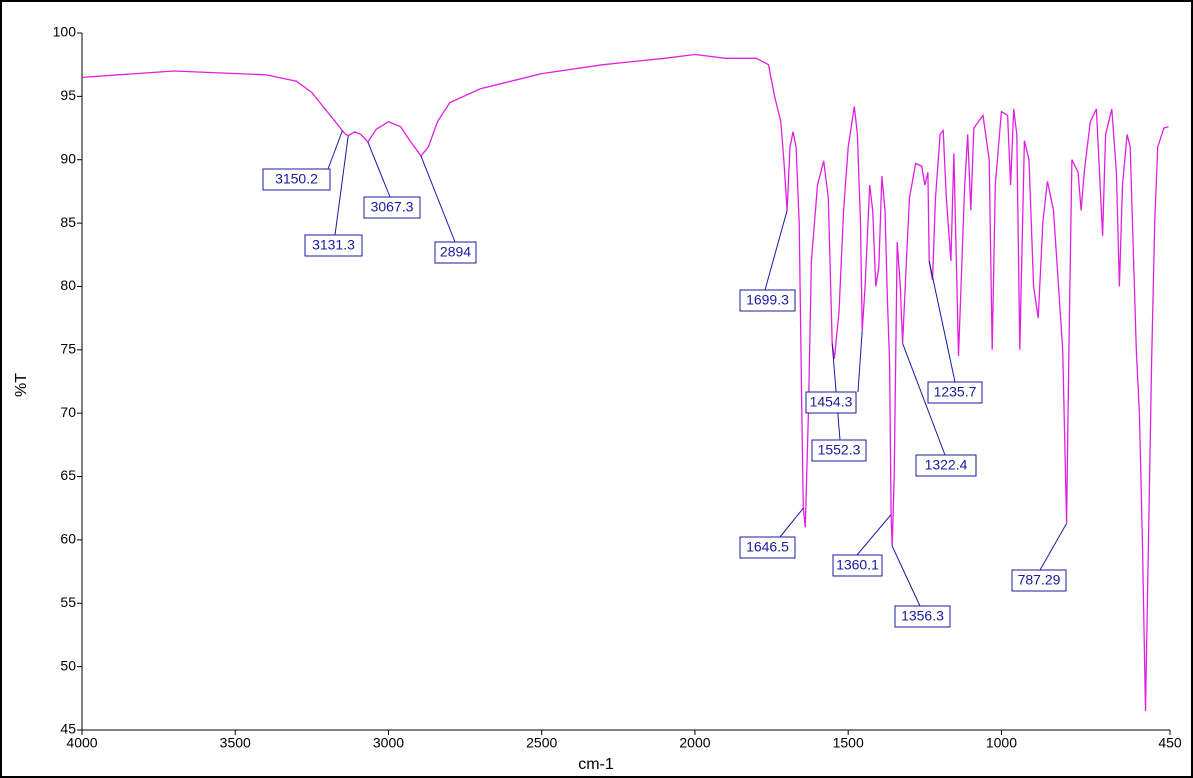 Image resolution: width=1193 pixels, height=778 pixels. Describe the element at coordinates (235, 743) in the screenshot. I see `x-tick-label: 3500` at that location.